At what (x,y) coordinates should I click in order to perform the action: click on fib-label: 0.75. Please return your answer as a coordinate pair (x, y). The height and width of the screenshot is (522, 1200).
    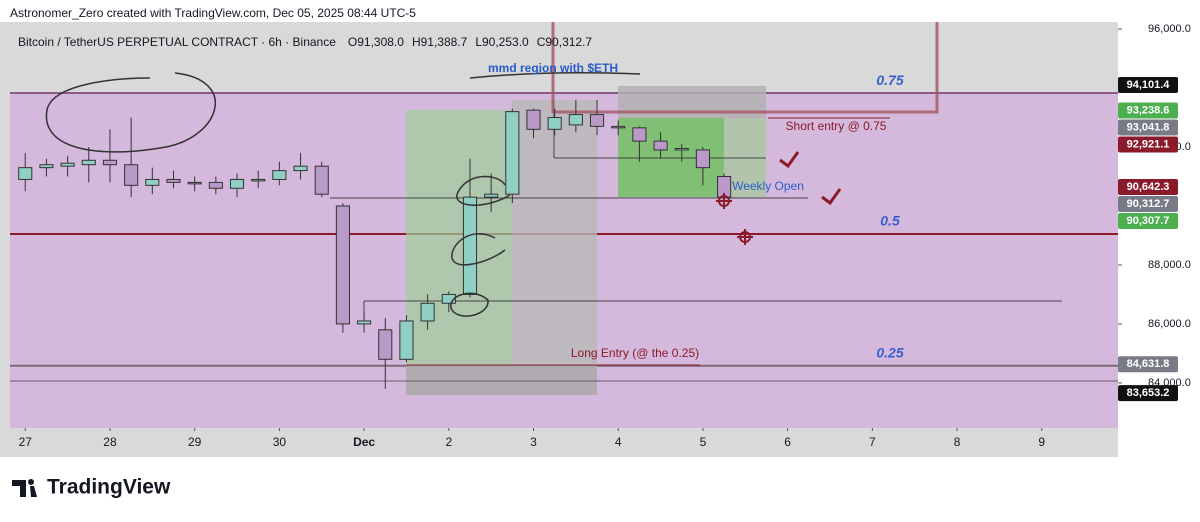
    Looking at the image, I should click on (889, 80).